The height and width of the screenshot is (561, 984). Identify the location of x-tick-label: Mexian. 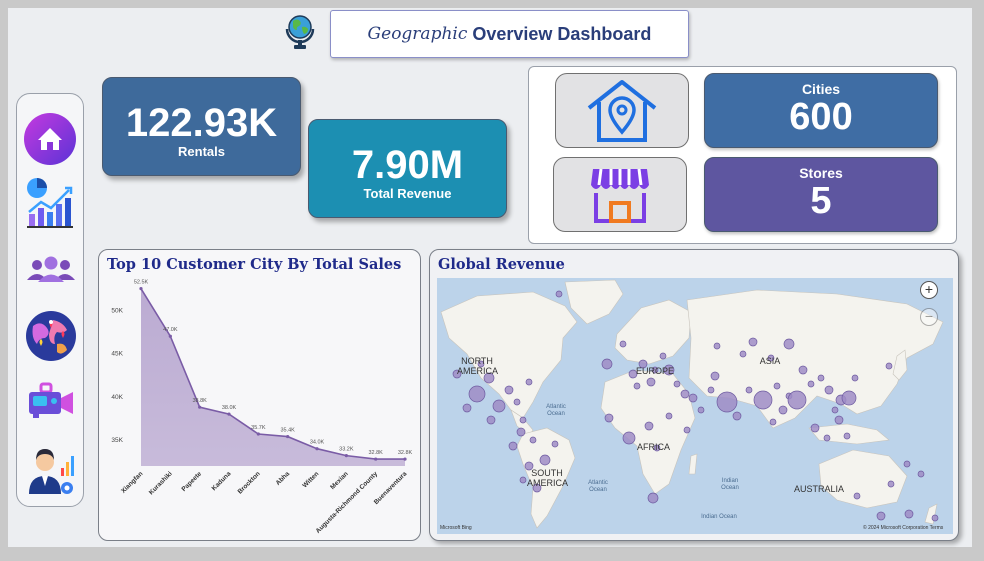
(339, 480).